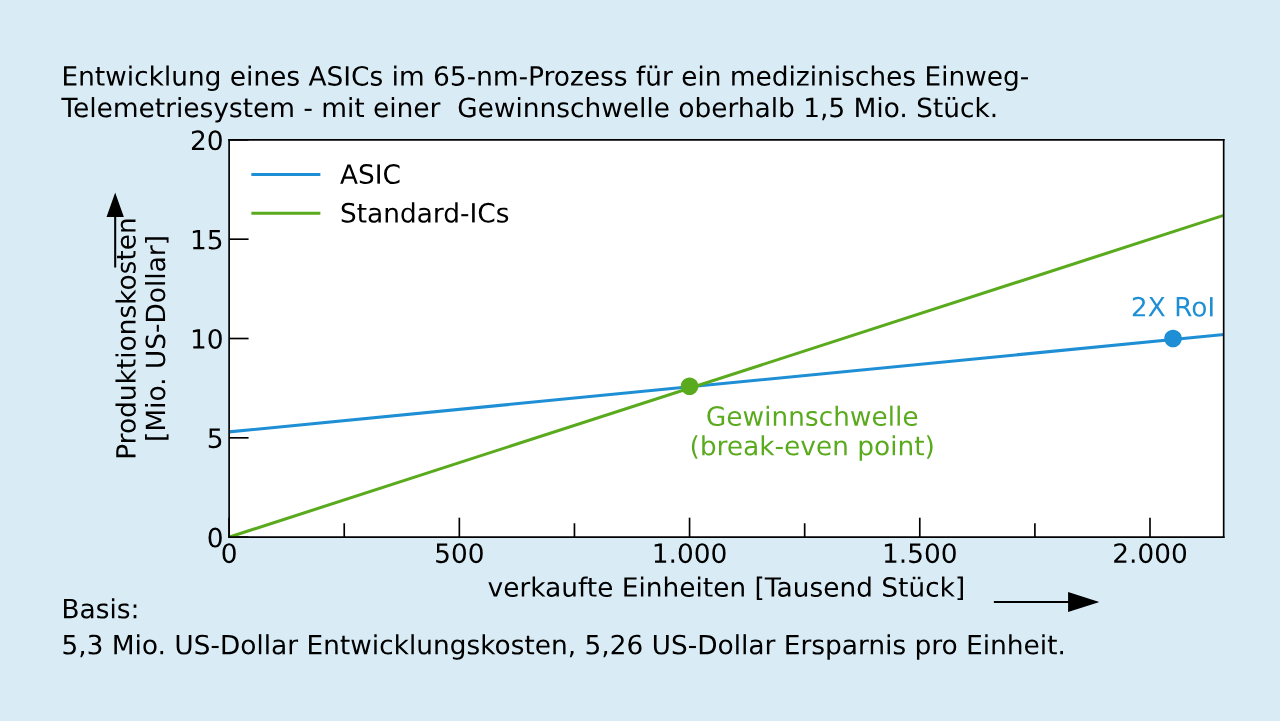 The height and width of the screenshot is (721, 1280). Describe the element at coordinates (370, 174) in the screenshot. I see `legend-label: ASIC` at that location.